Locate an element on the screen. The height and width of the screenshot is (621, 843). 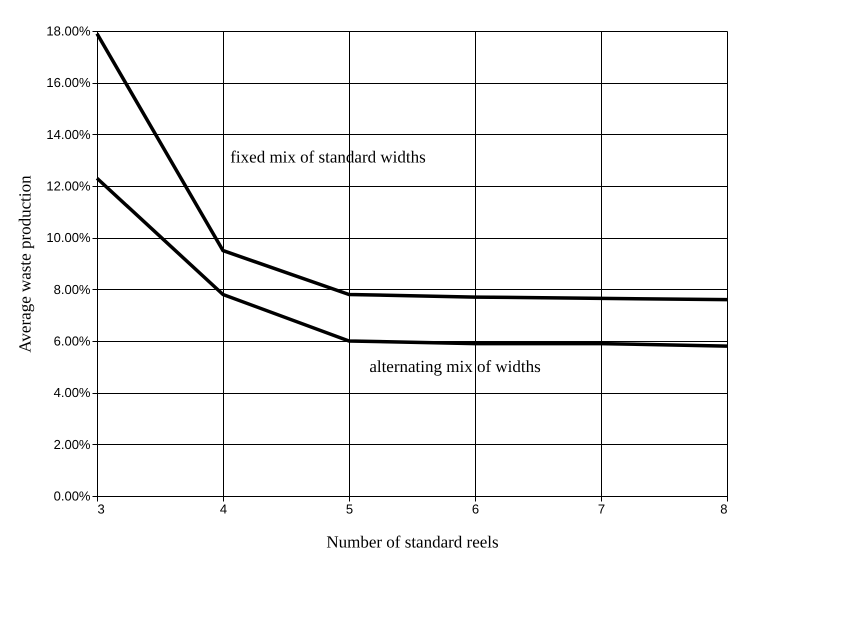
y-tick-label: 6.00% is located at coordinates (72, 341).